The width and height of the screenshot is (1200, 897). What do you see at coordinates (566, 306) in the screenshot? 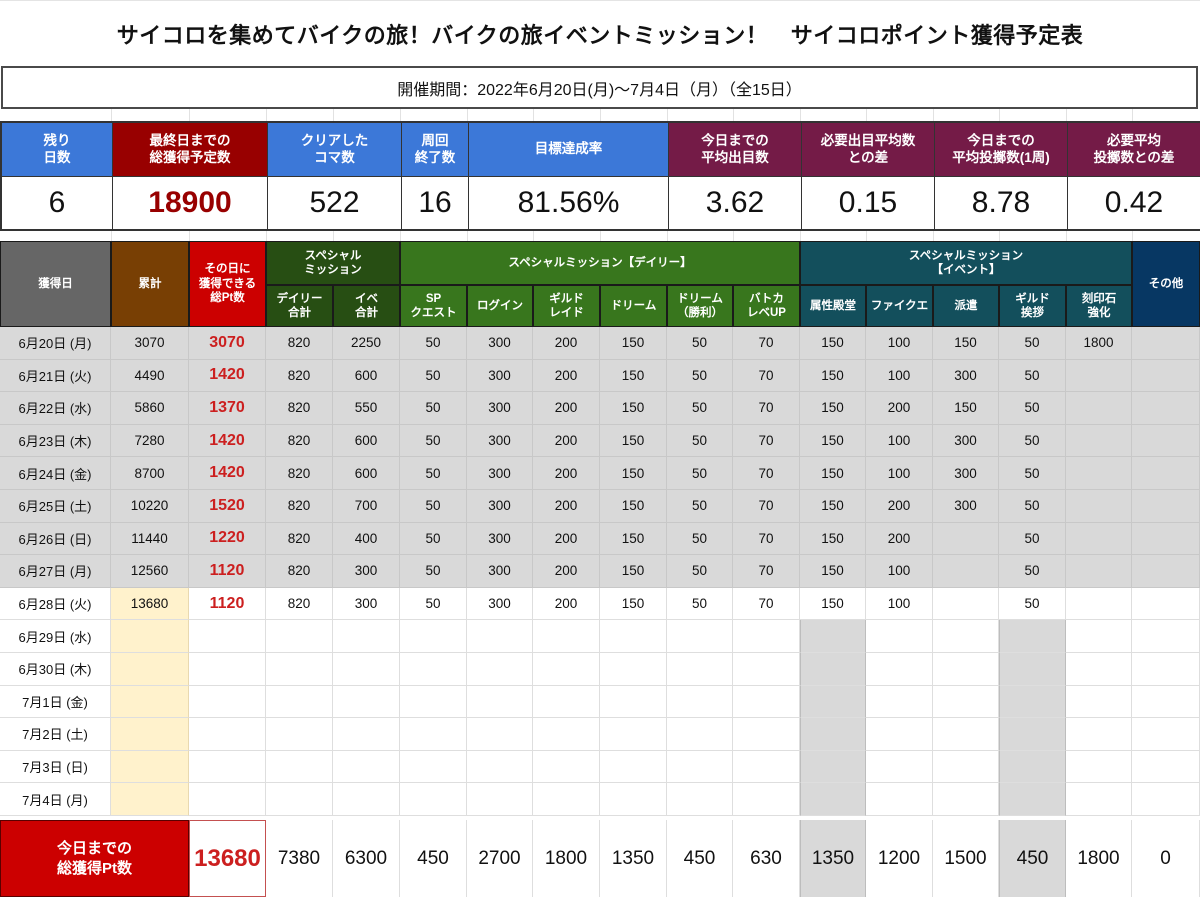
I see `header-sub: ギルド レイド` at bounding box center [566, 306].